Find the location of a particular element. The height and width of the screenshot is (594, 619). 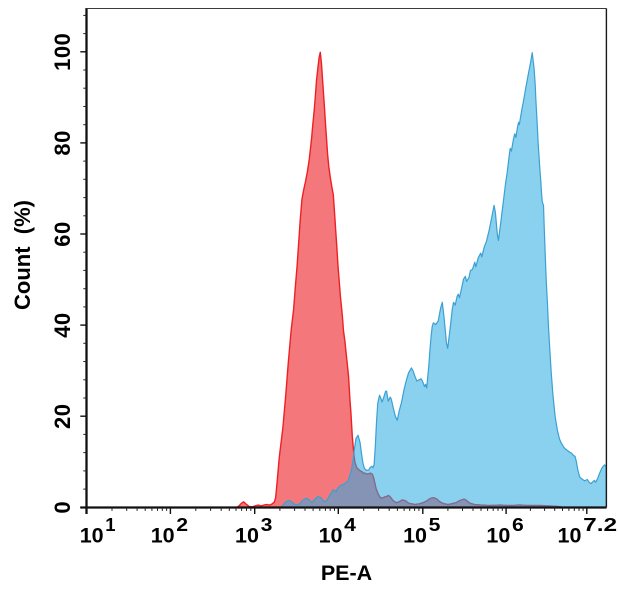

svg-text: 0 is located at coordinates (62, 507).